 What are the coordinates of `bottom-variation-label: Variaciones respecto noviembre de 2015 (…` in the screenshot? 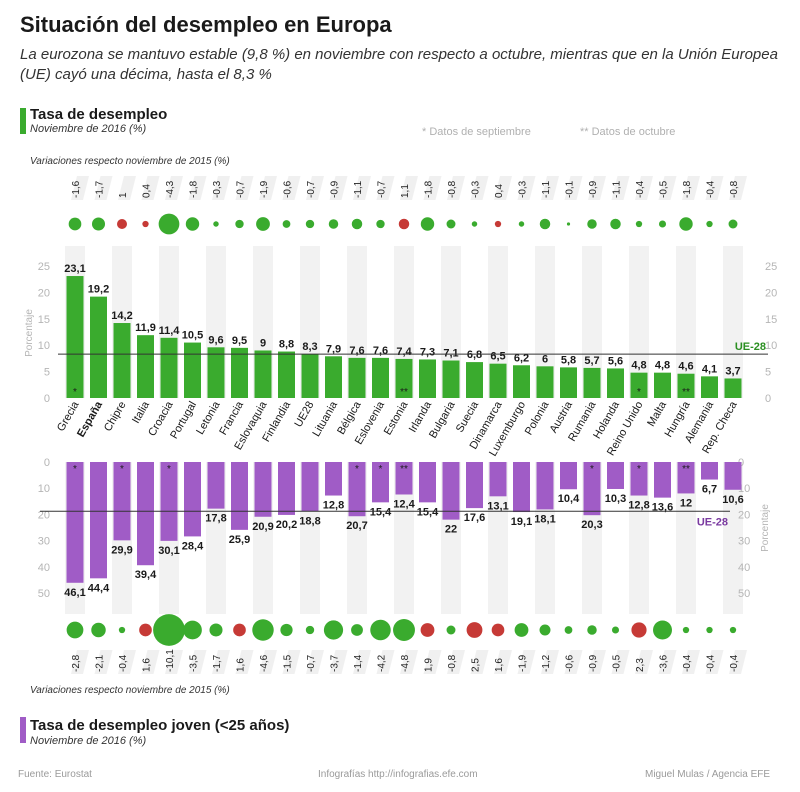 It's located at (130, 690).